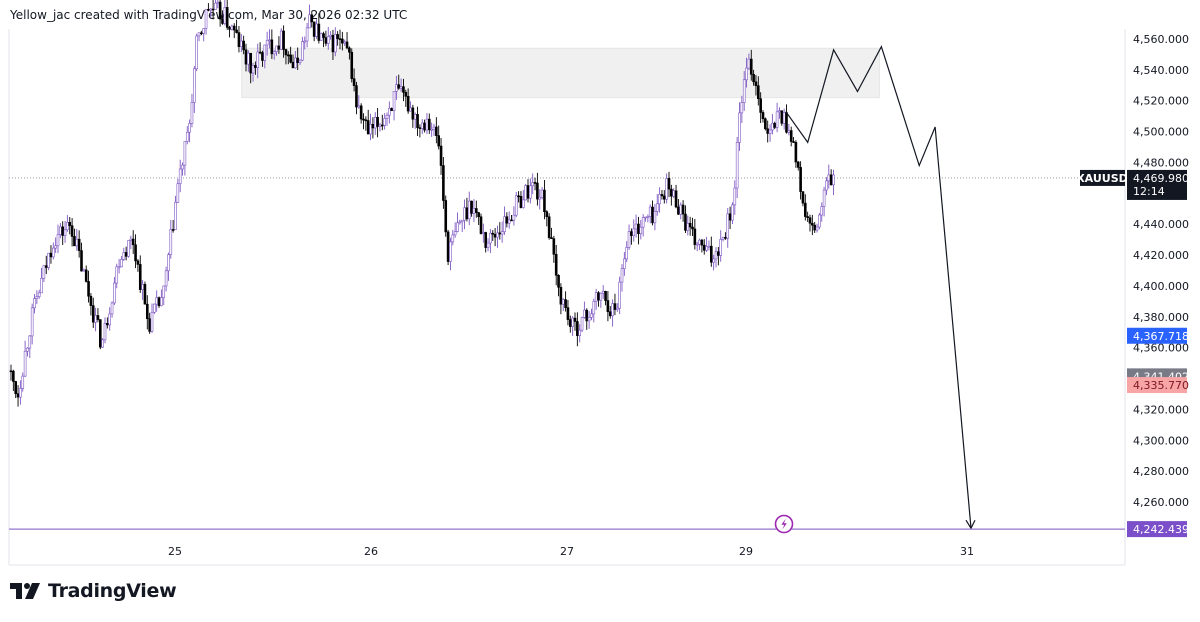 The height and width of the screenshot is (622, 1200). Describe the element at coordinates (746, 551) in the screenshot. I see `time-tick-label: 29` at that location.